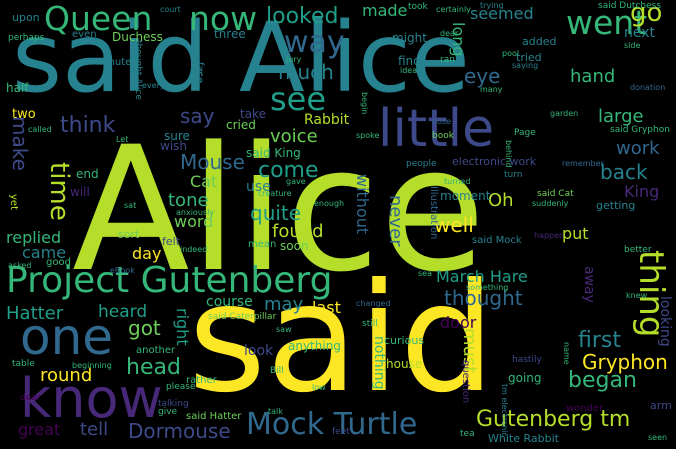 The height and width of the screenshot is (449, 676). I want to click on word: well, so click(454, 225).